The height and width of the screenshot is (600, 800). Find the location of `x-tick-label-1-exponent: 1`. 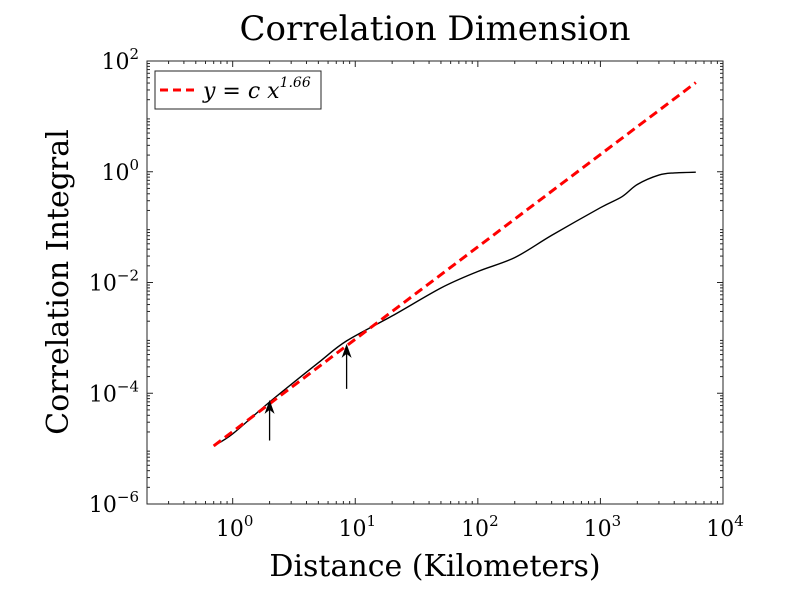

x-tick-label-1-exponent: 1 is located at coordinates (371, 521).